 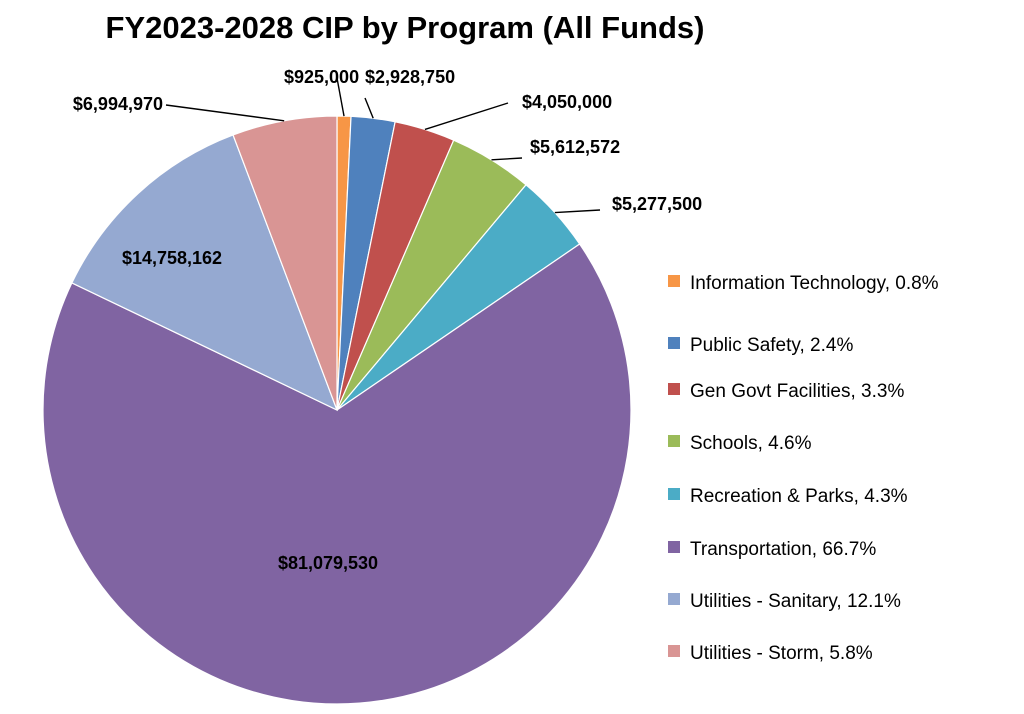 I want to click on legend-item-utilities-sanitary: Utilities - Sanitary, 12.1%, so click(x=818, y=601).